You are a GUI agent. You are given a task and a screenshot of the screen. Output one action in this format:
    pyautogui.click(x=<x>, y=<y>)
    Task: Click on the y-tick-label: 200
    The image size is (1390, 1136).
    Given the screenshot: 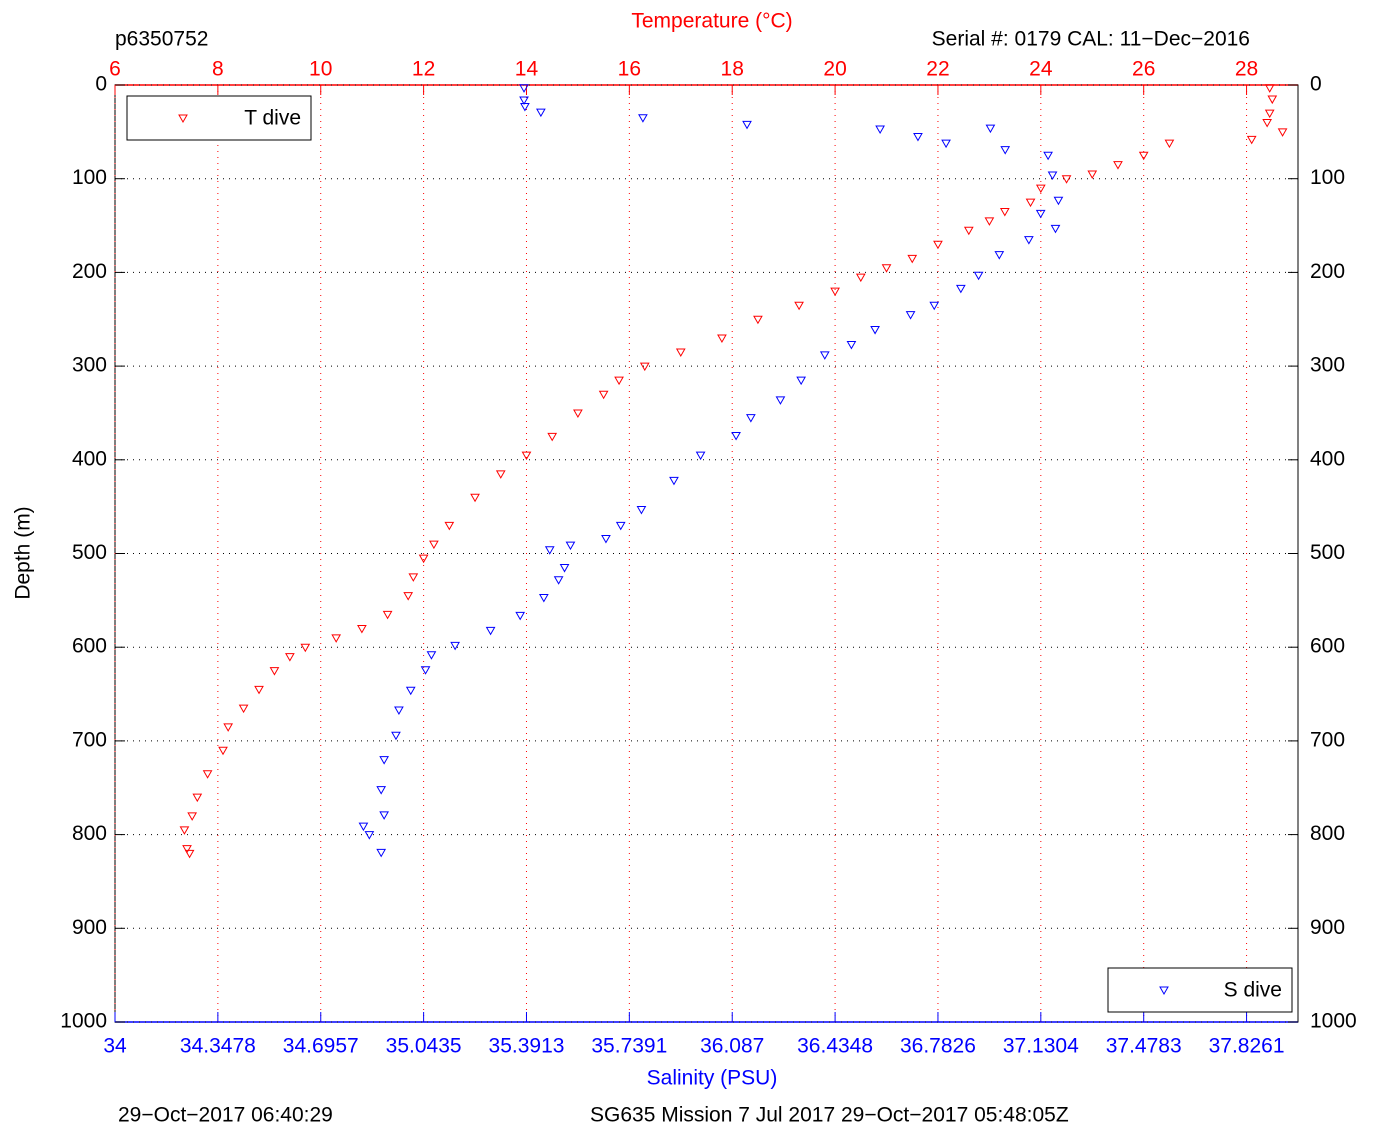 What is the action you would take?
    pyautogui.click(x=89, y=271)
    